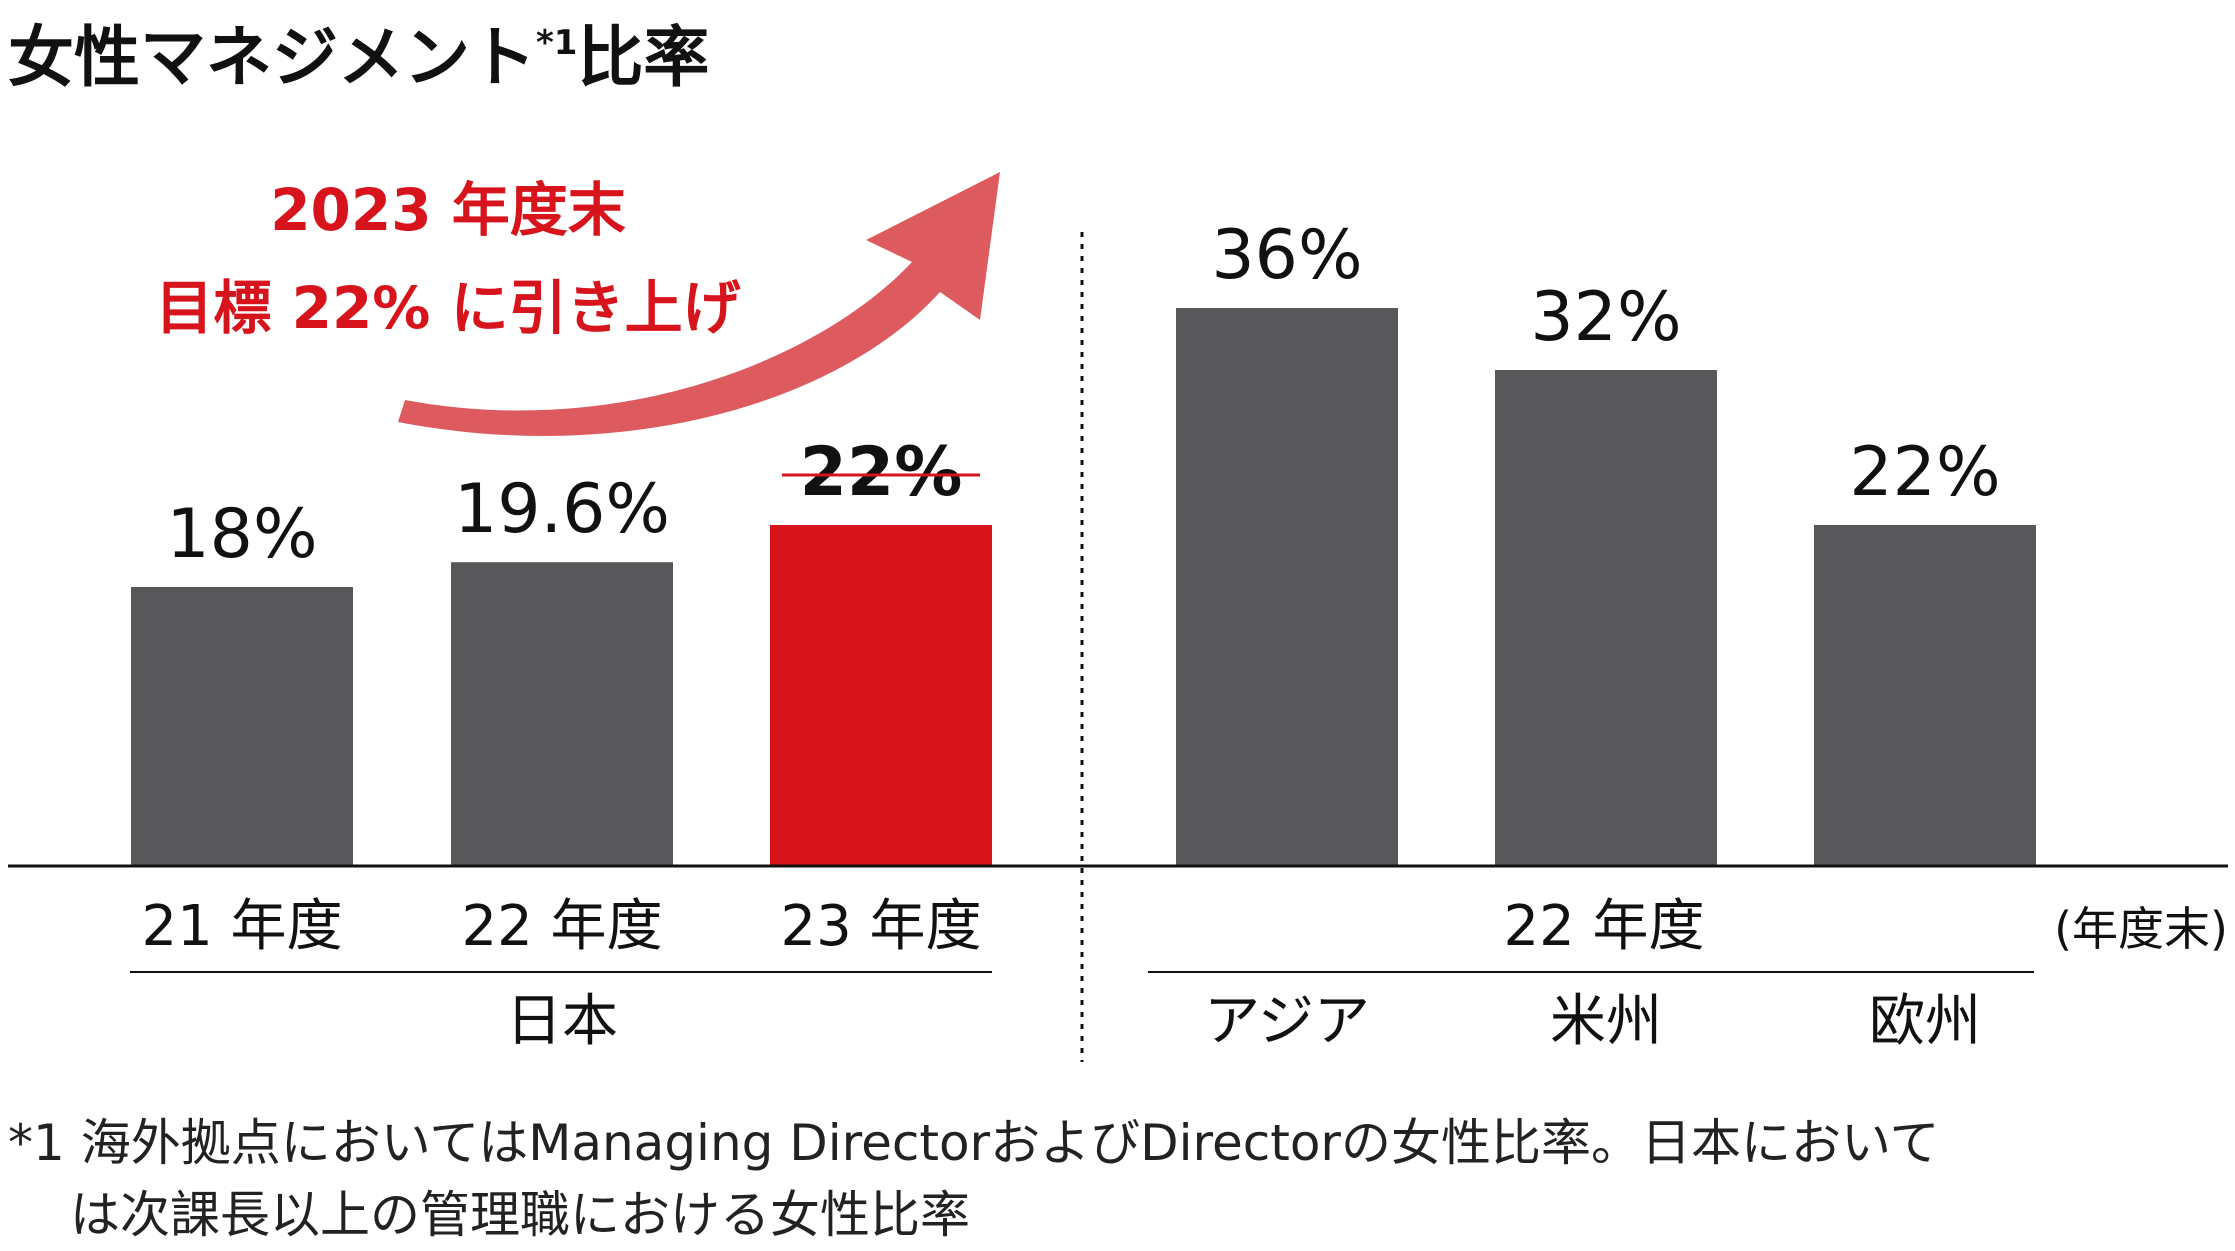 The image size is (2235, 1251). I want to click on value-label-japan-0: 18%, so click(241, 534).